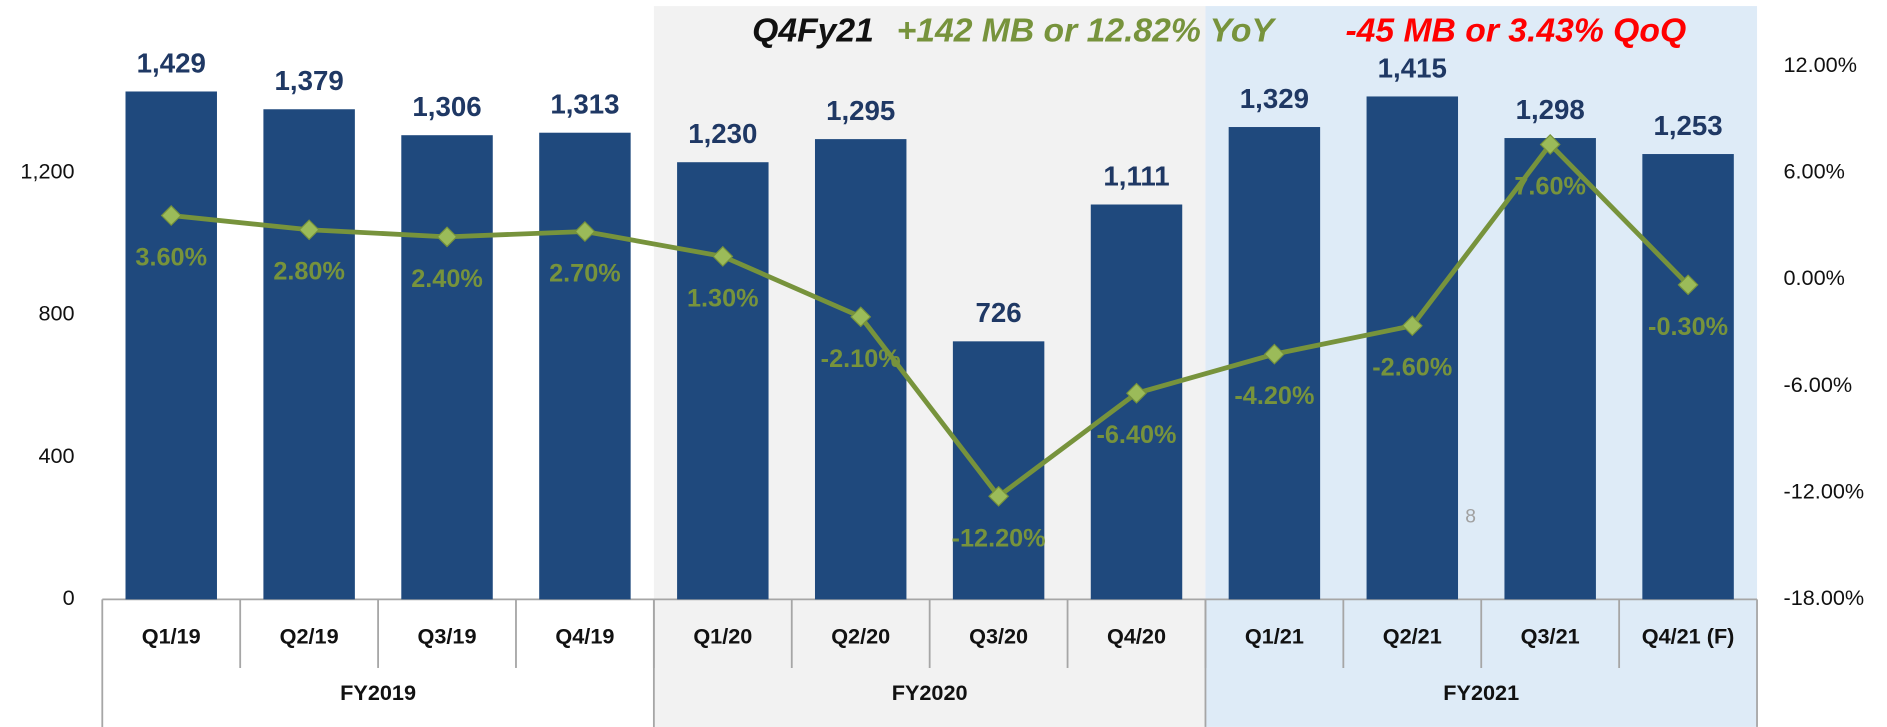 The width and height of the screenshot is (1887, 727). I want to click on x-tick-label: Q1/19, so click(171, 636).